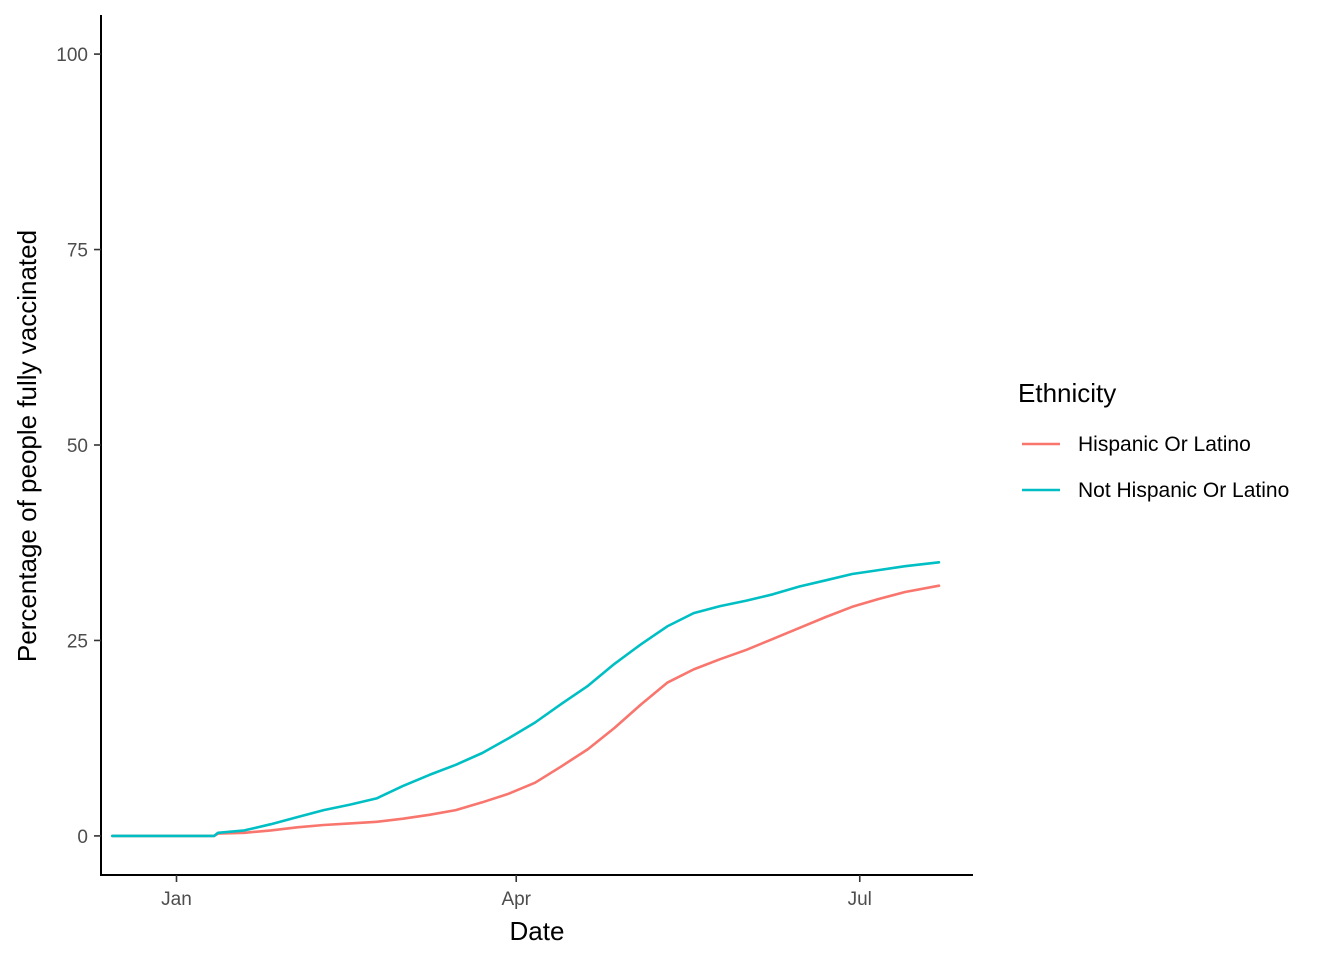  I want to click on y-tick-label: 0, so click(82, 837).